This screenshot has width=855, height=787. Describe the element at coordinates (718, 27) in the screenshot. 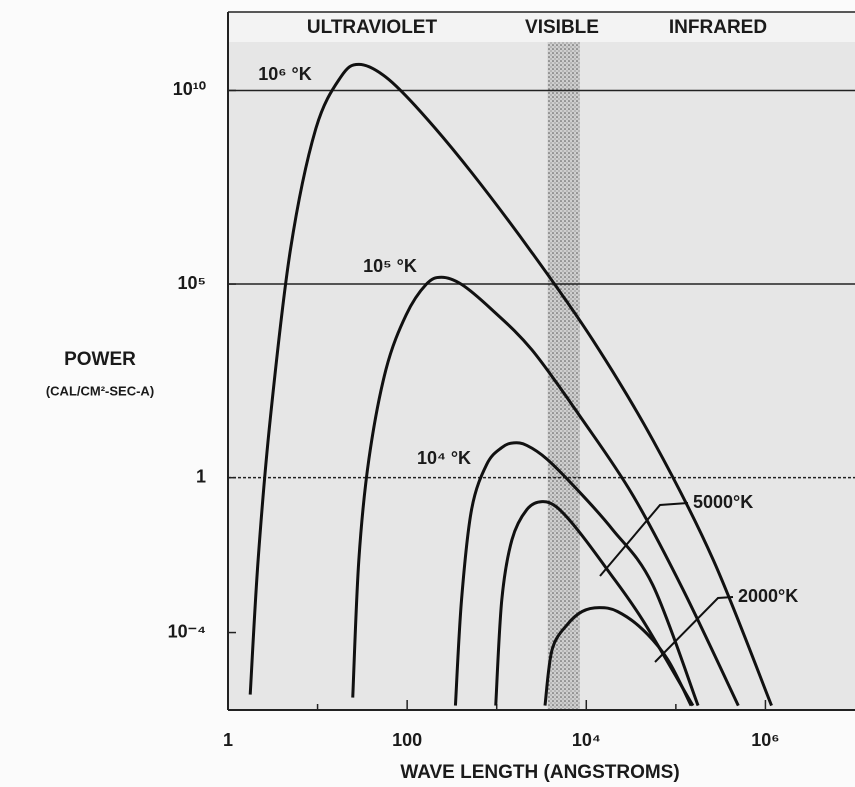

I see `region-label: INFRARED` at that location.